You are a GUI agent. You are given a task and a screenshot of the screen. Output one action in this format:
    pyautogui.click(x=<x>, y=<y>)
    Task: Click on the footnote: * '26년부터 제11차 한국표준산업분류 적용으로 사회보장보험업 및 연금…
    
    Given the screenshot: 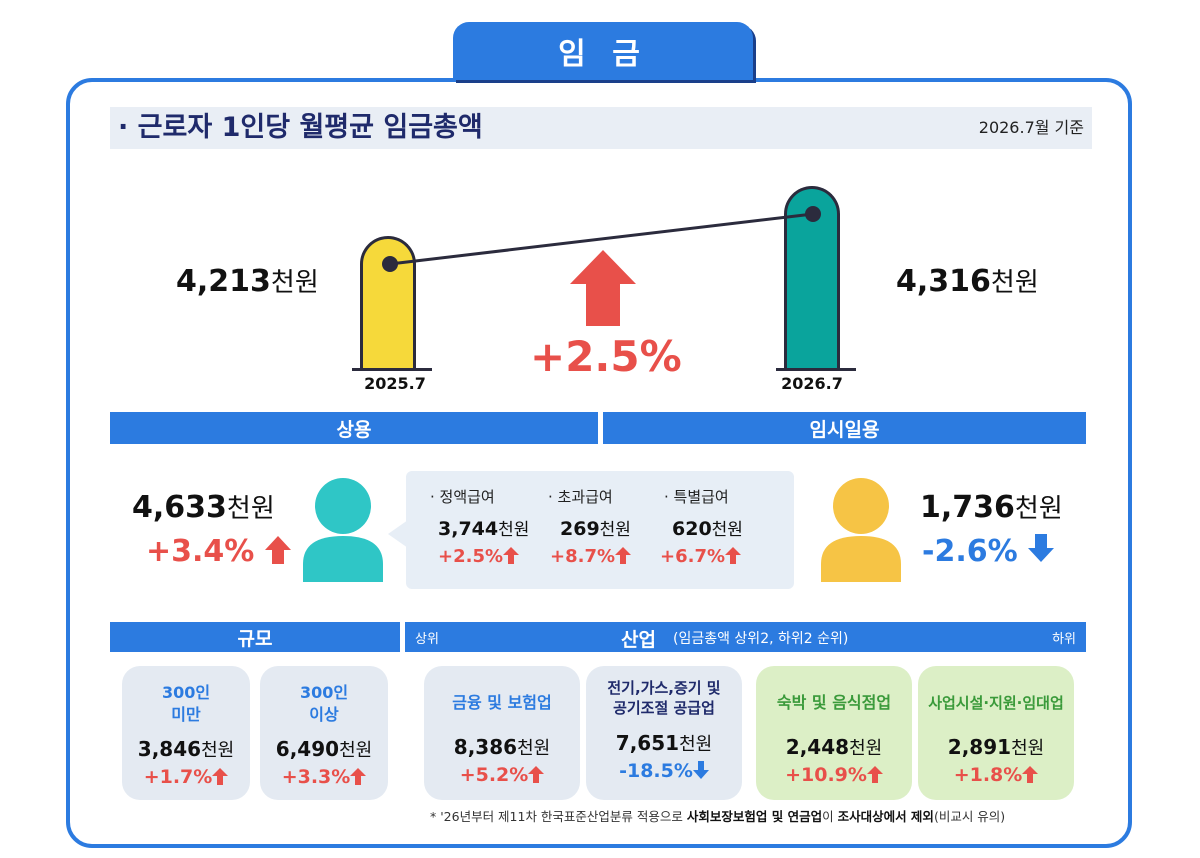 What is the action you would take?
    pyautogui.click(x=717, y=815)
    